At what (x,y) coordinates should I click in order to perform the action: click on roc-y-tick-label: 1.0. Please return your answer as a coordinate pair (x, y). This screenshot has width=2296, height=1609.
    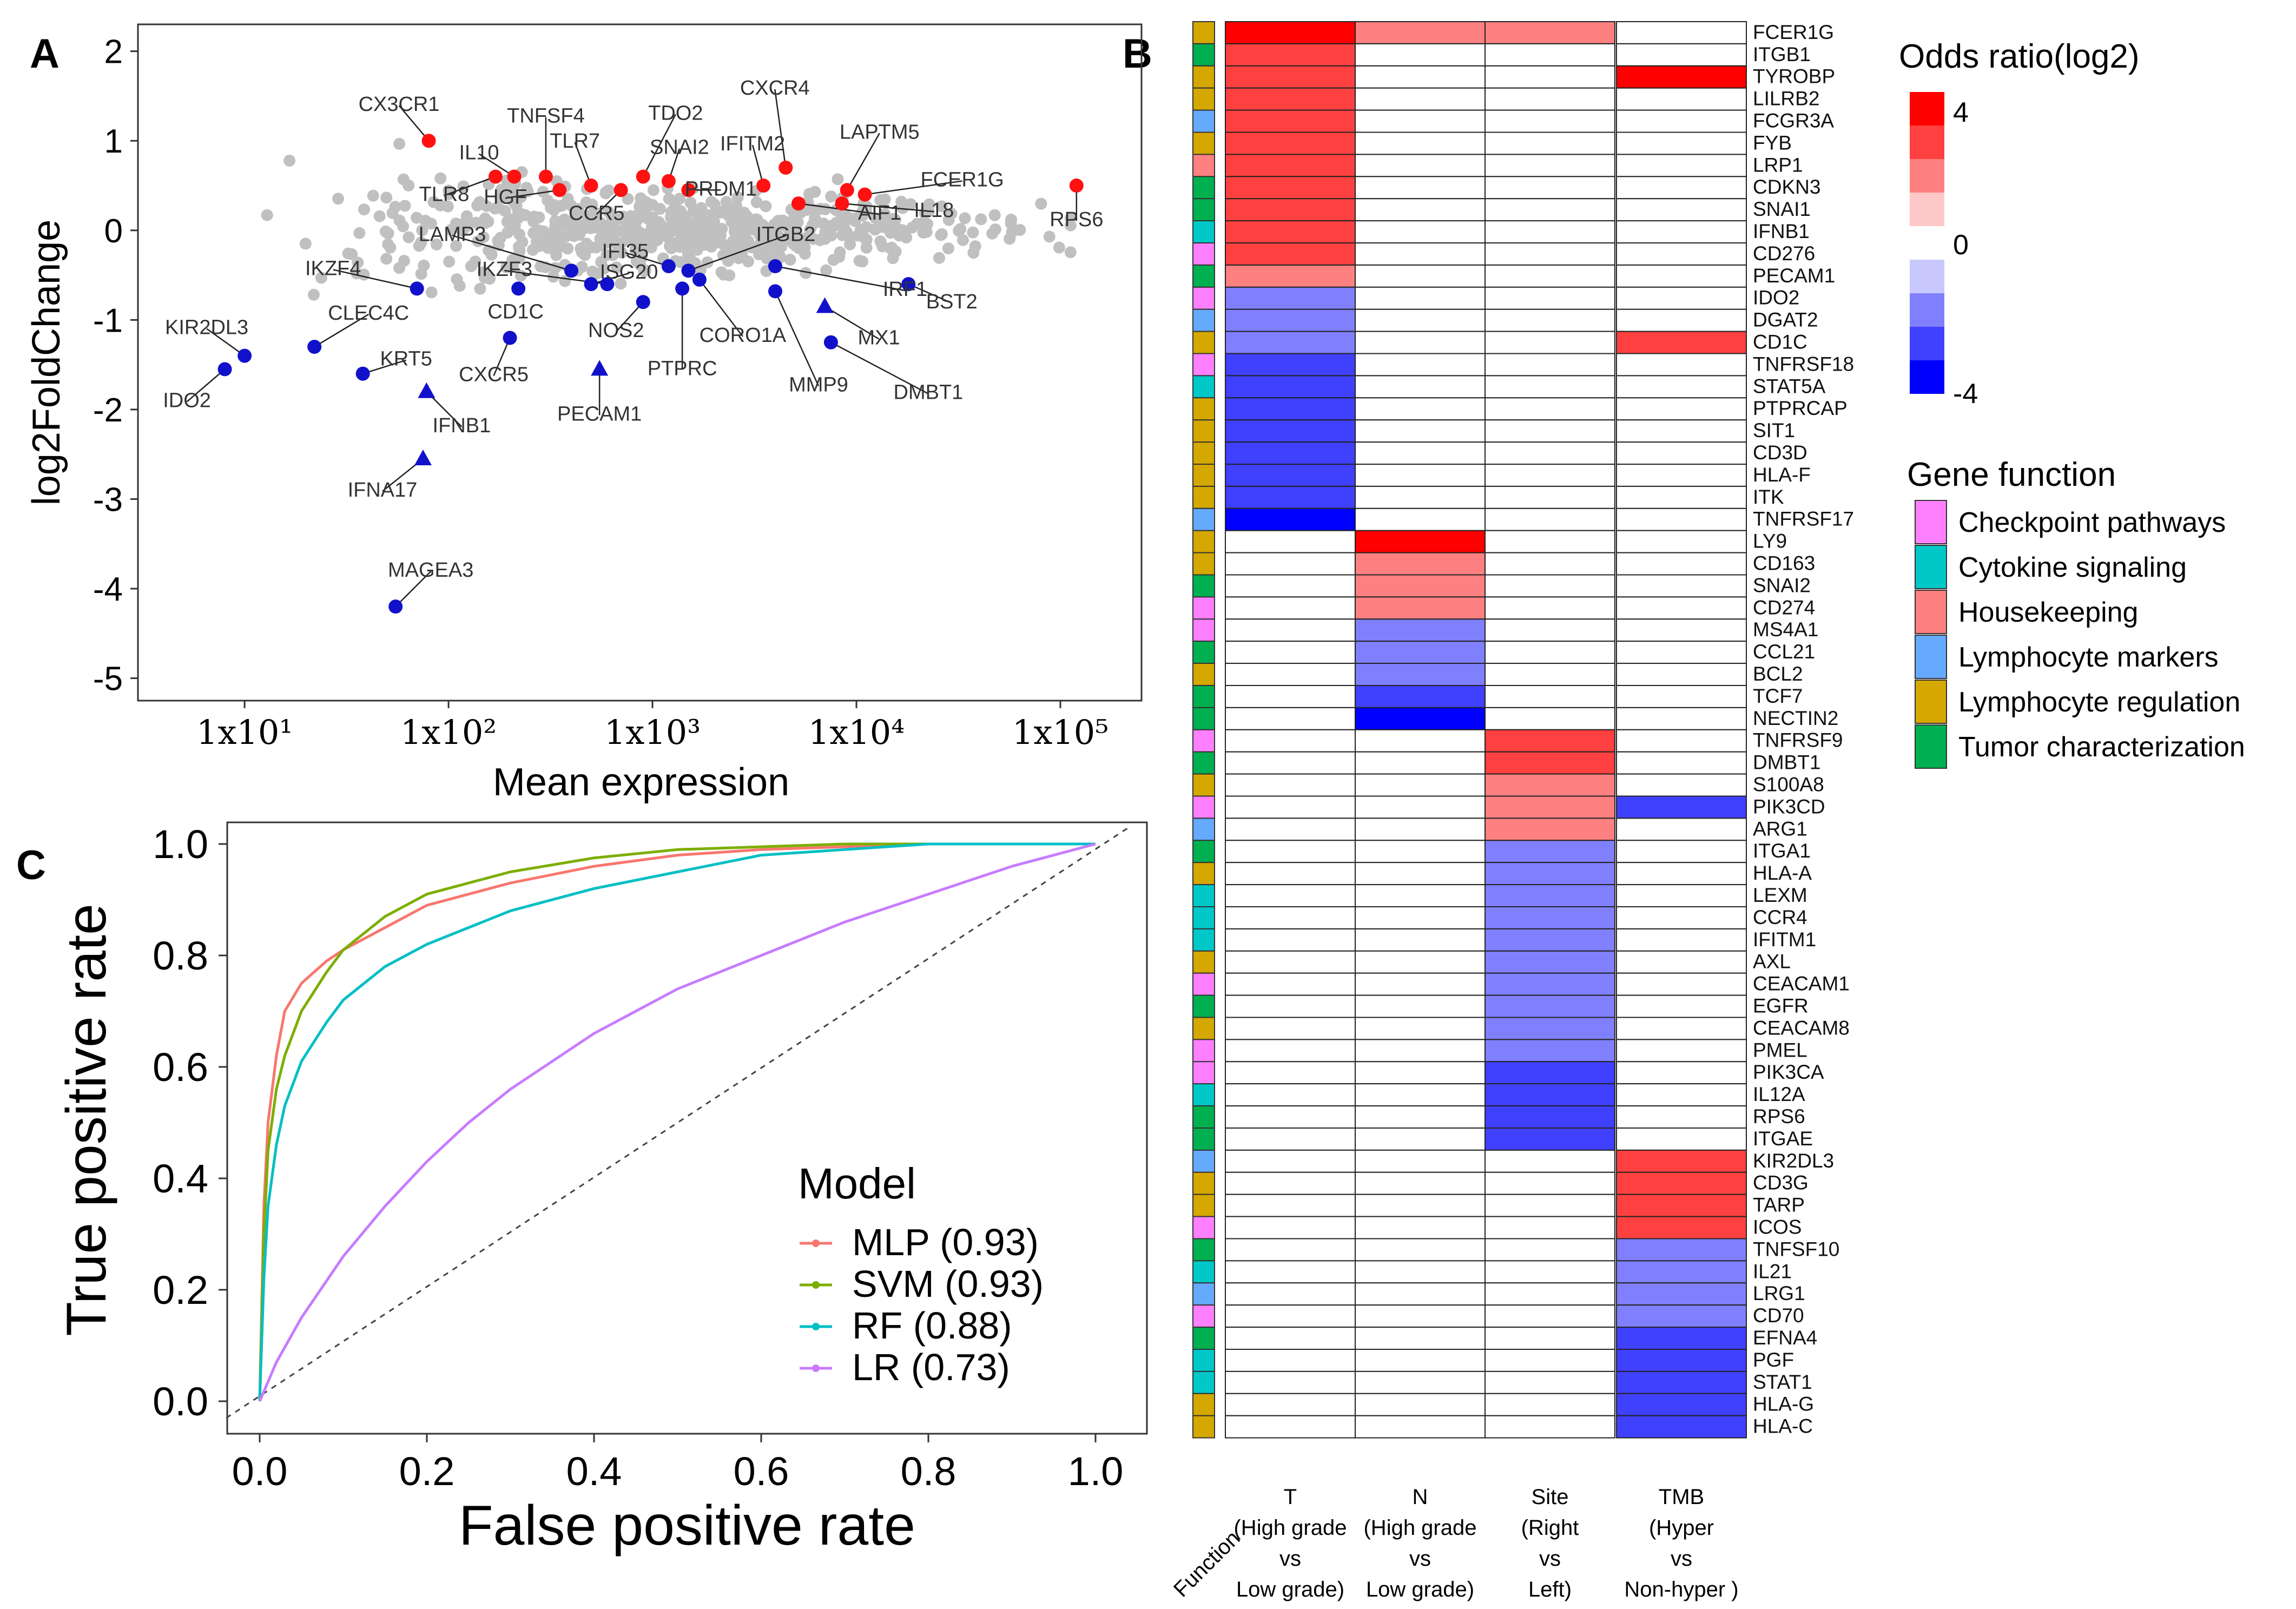
    Looking at the image, I should click on (180, 845).